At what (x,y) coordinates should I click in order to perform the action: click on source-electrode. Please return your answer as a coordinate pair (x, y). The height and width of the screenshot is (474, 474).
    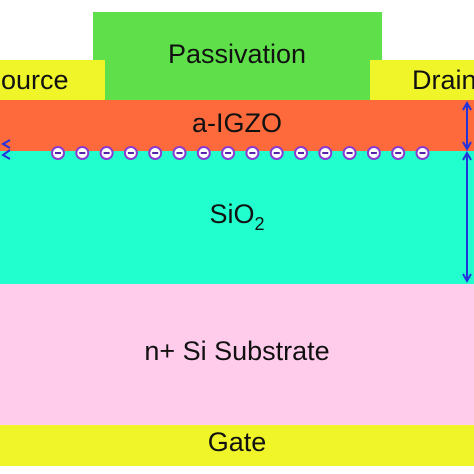
    Looking at the image, I should click on (52, 81).